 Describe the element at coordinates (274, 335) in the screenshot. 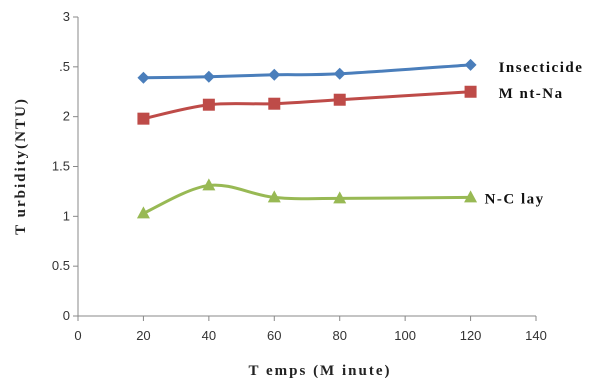

I see `x-tick-label: 60` at that location.